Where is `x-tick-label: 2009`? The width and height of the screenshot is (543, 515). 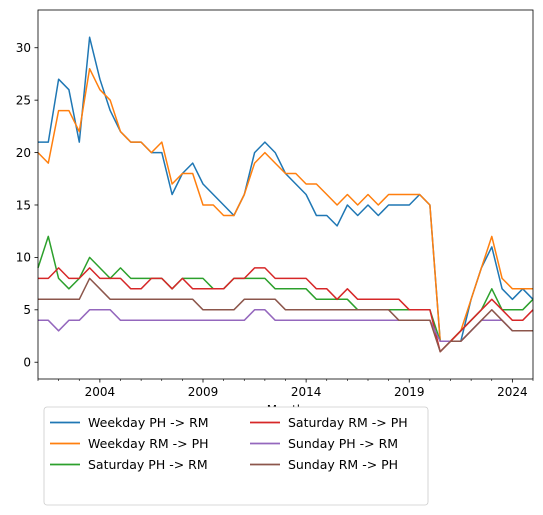 x-tick-label: 2009 is located at coordinates (203, 392).